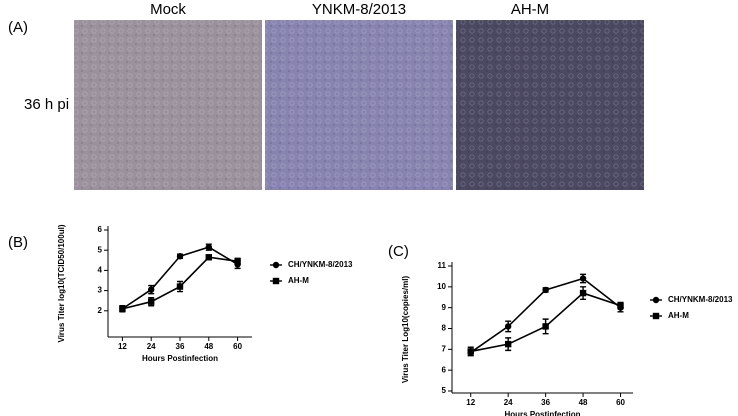  I want to click on y-tick-label: 11, so click(442, 265).